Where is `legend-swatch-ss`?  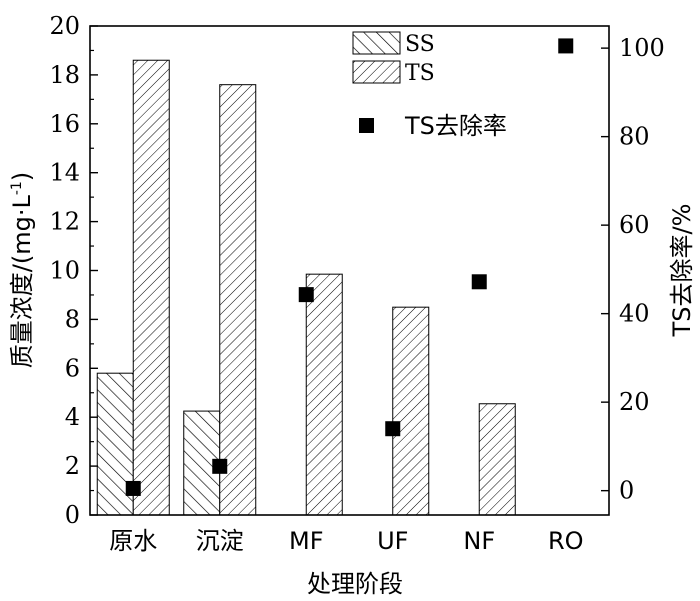 legend-swatch-ss is located at coordinates (376, 43).